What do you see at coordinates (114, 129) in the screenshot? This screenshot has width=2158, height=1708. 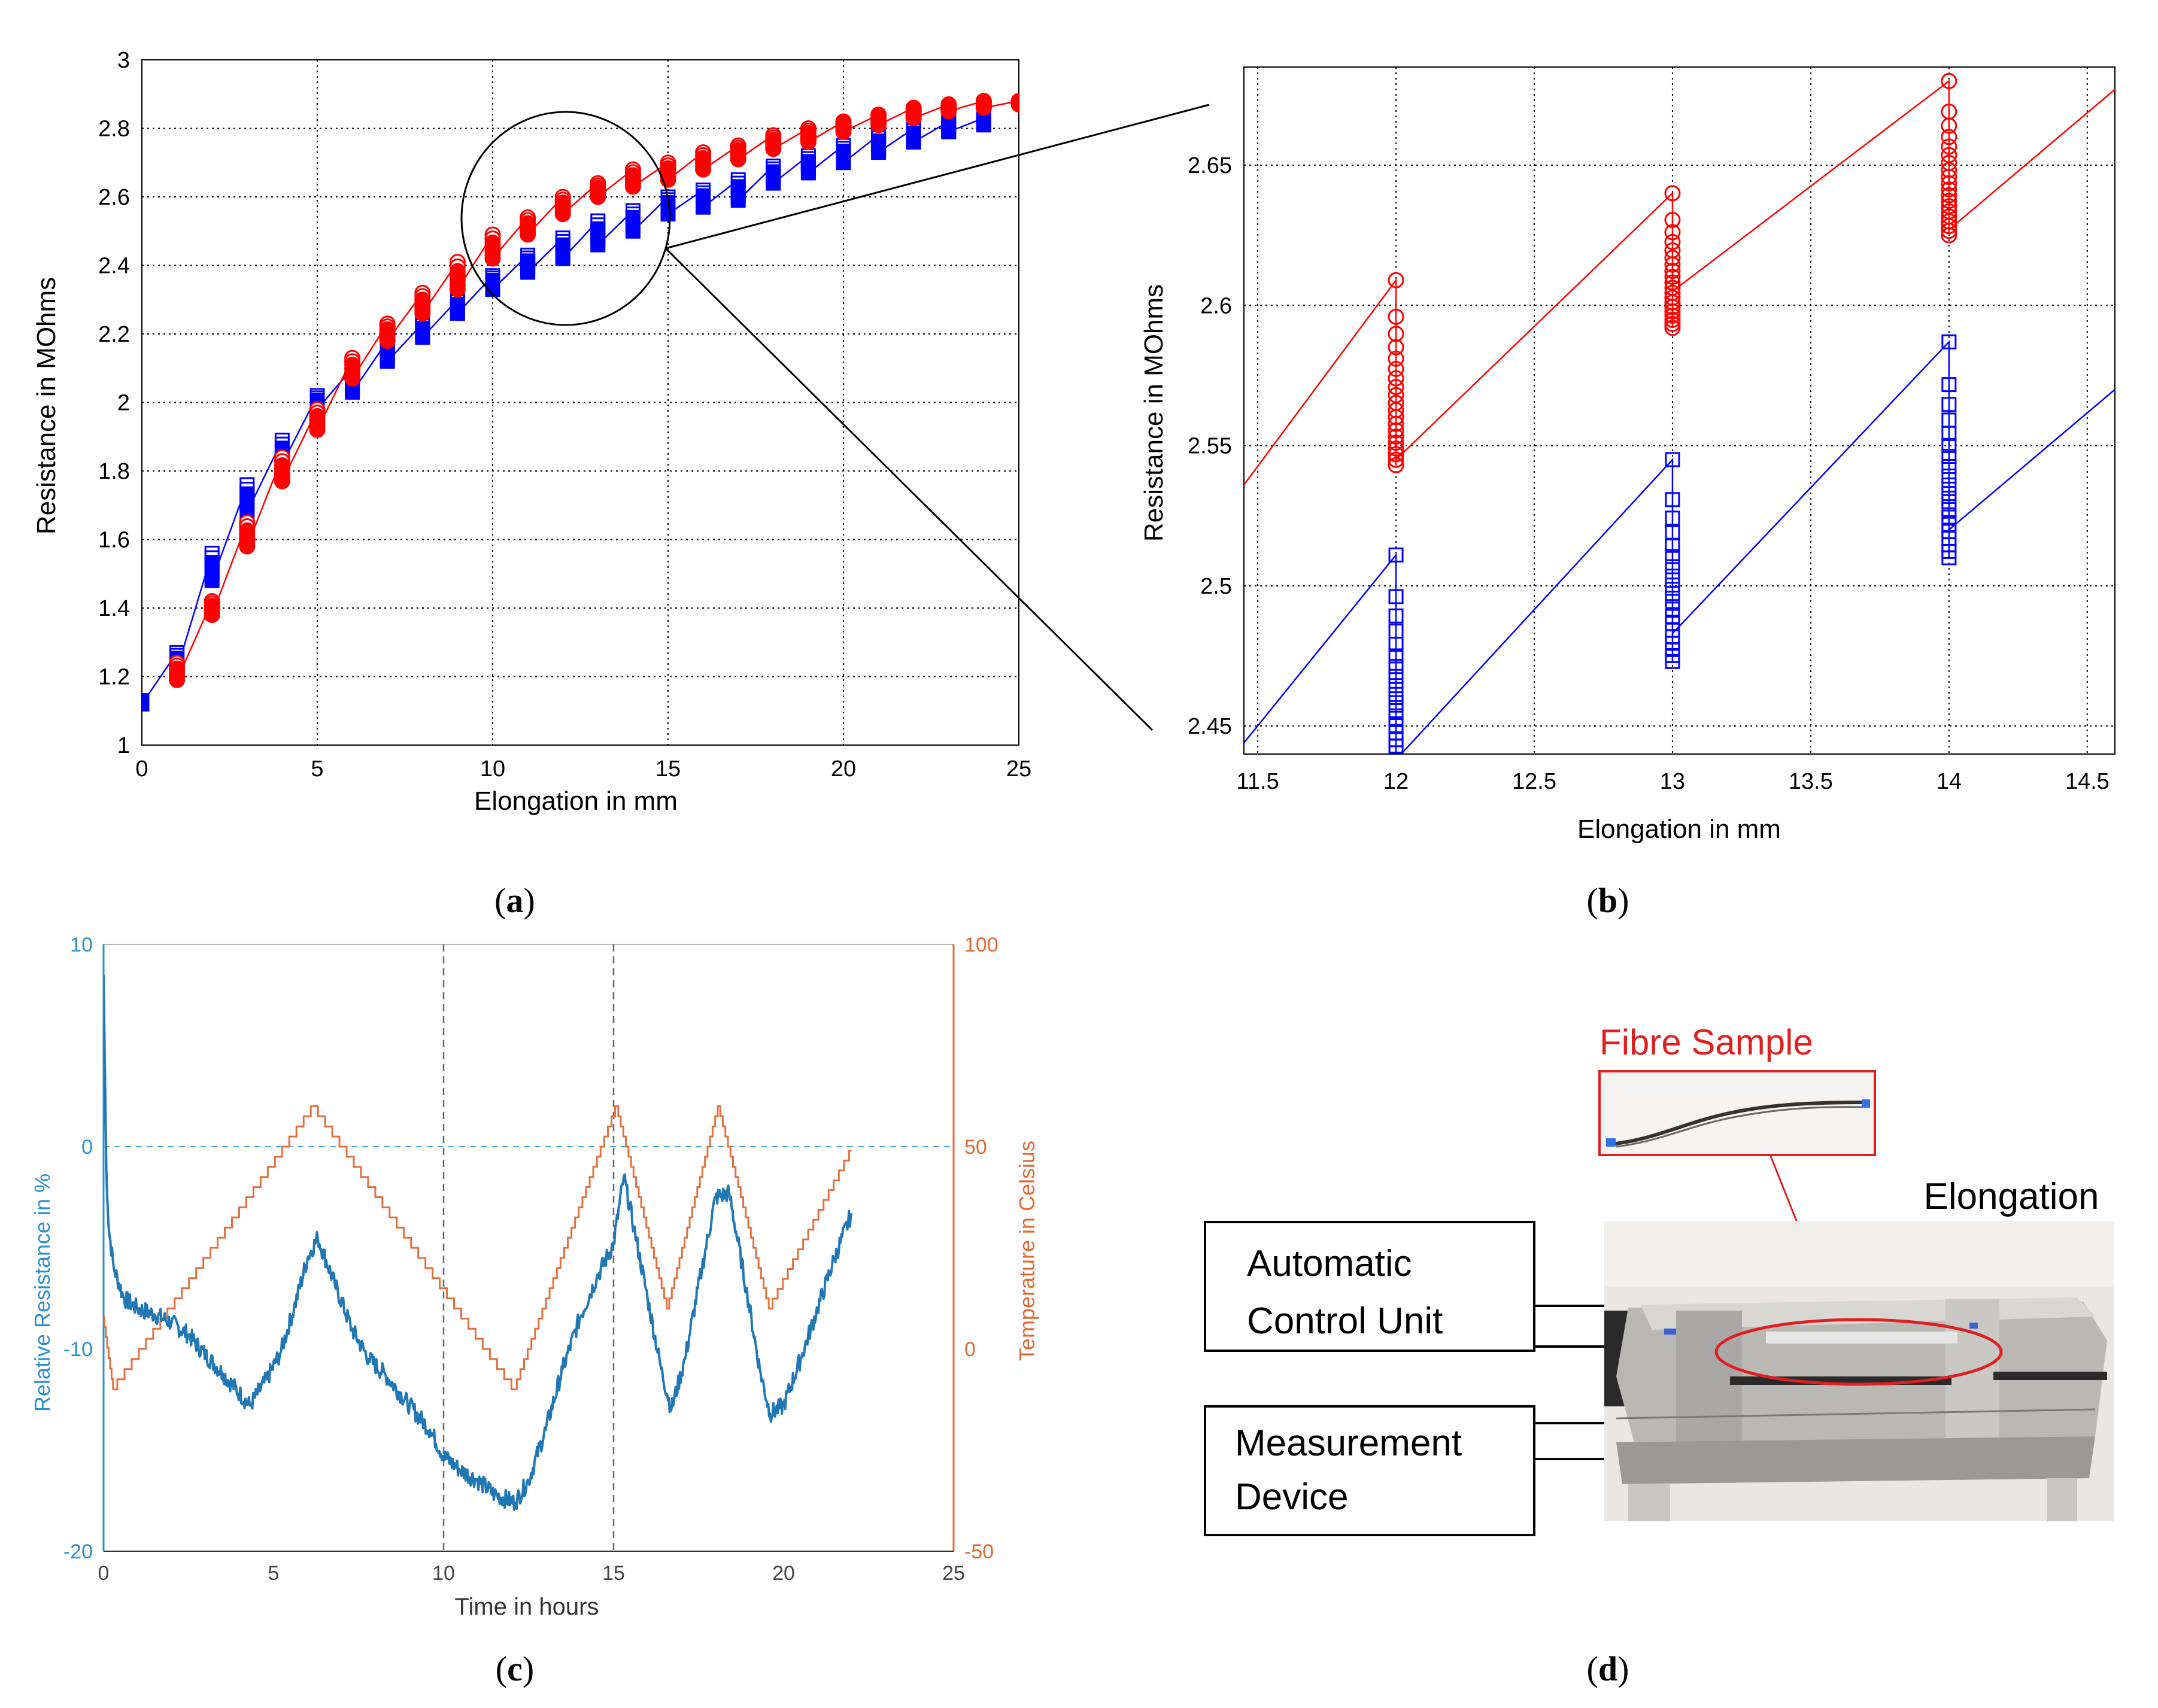 I see `panel-a-y-tick-label: 2.8` at bounding box center [114, 129].